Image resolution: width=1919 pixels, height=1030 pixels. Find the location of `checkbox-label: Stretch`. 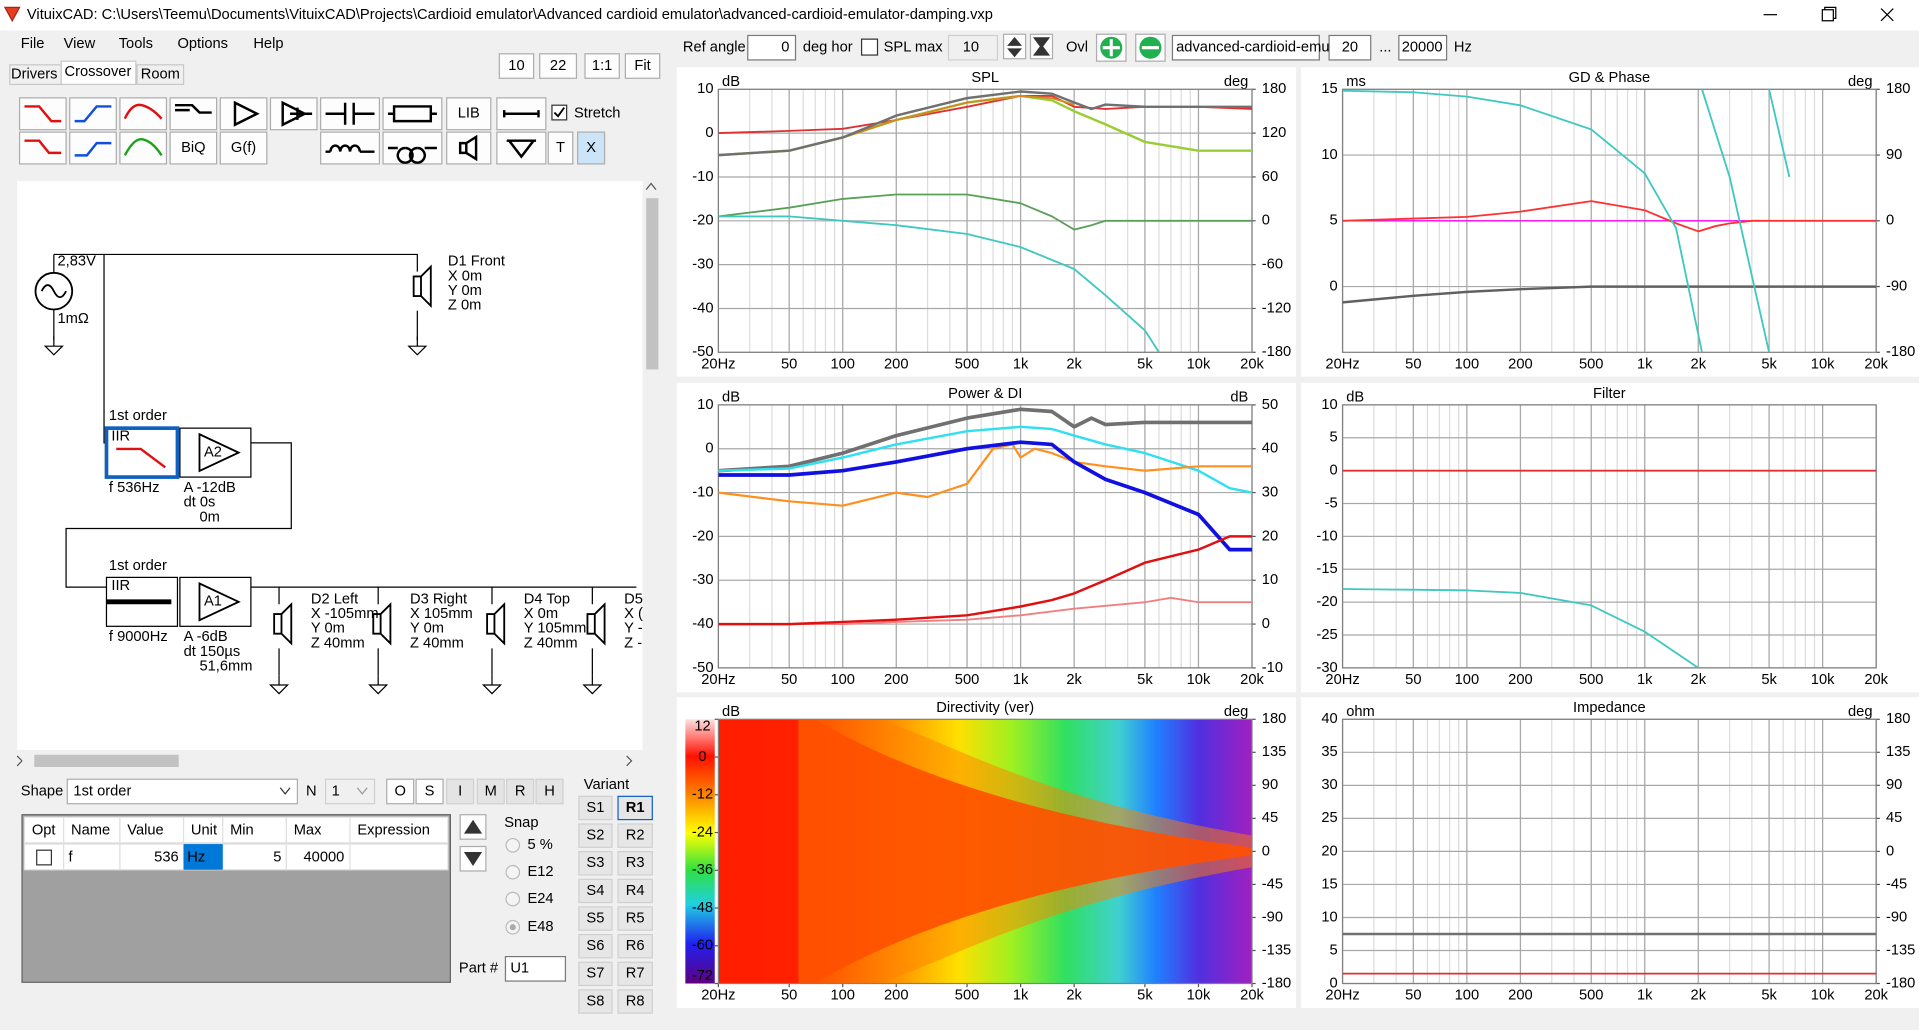

checkbox-label: Stretch is located at coordinates (597, 114).